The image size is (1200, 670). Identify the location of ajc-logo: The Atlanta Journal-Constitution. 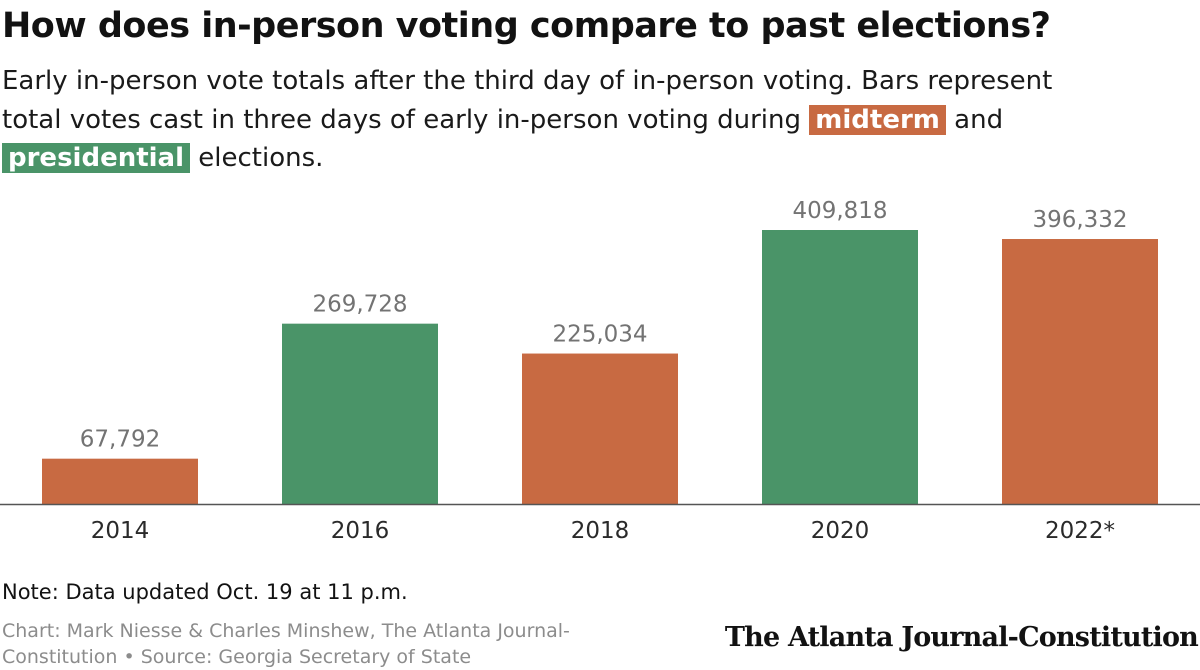
(961, 637).